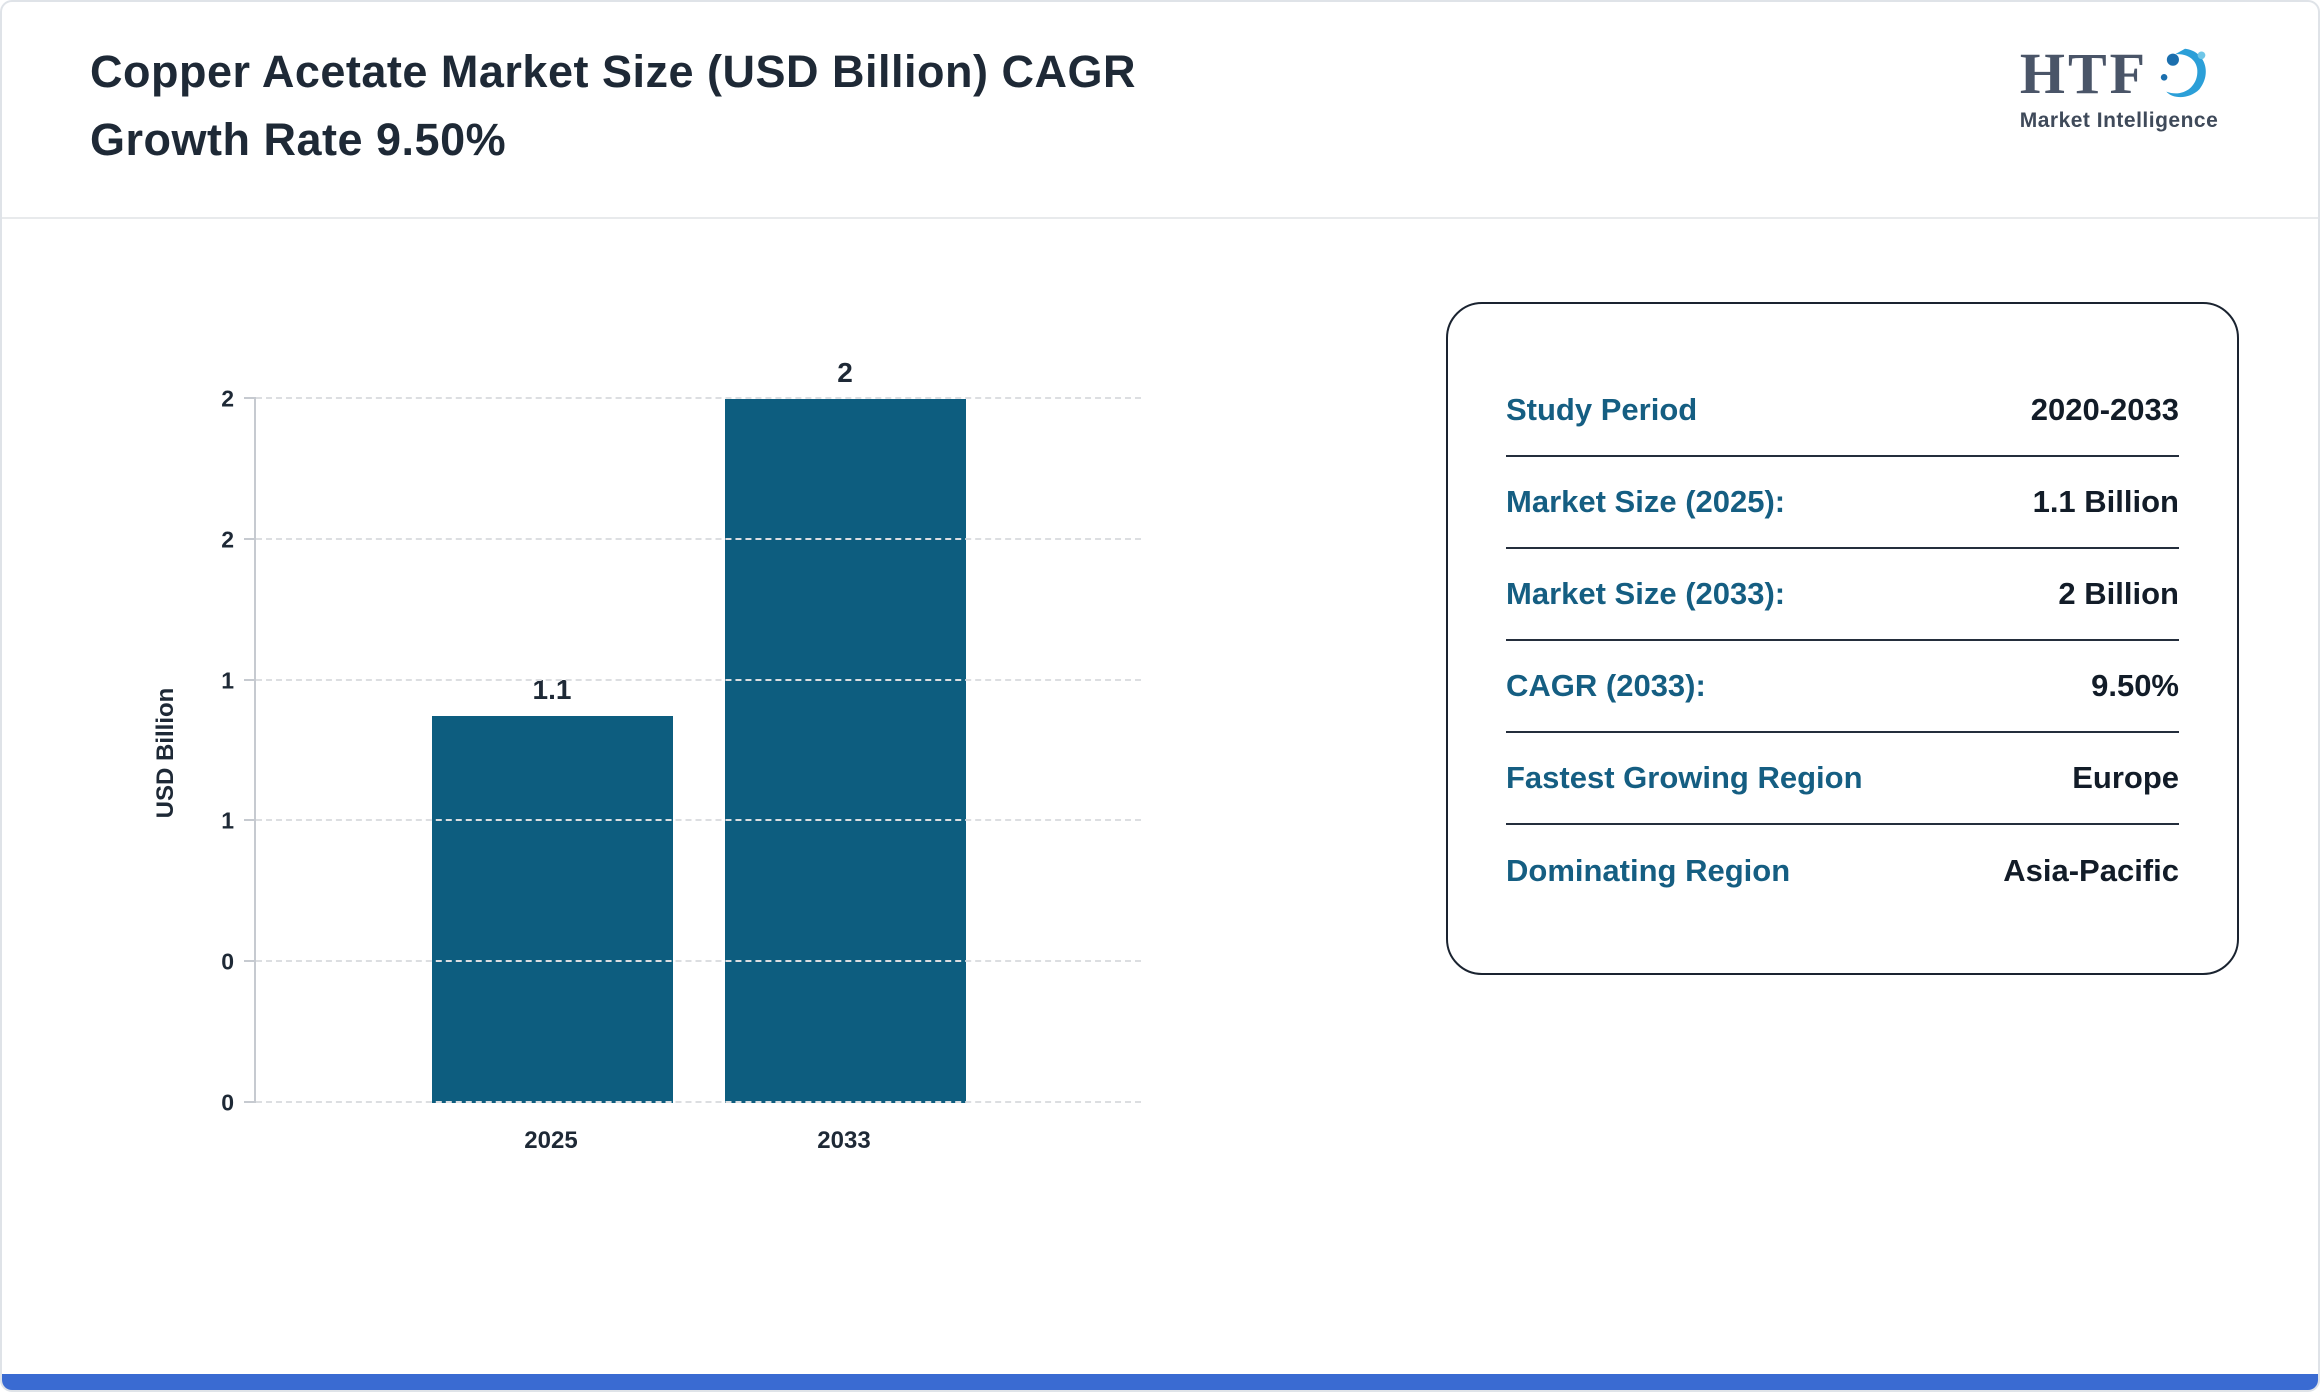  Describe the element at coordinates (697, 1141) in the screenshot. I see `x-axis-labels: 2025 2033` at that location.